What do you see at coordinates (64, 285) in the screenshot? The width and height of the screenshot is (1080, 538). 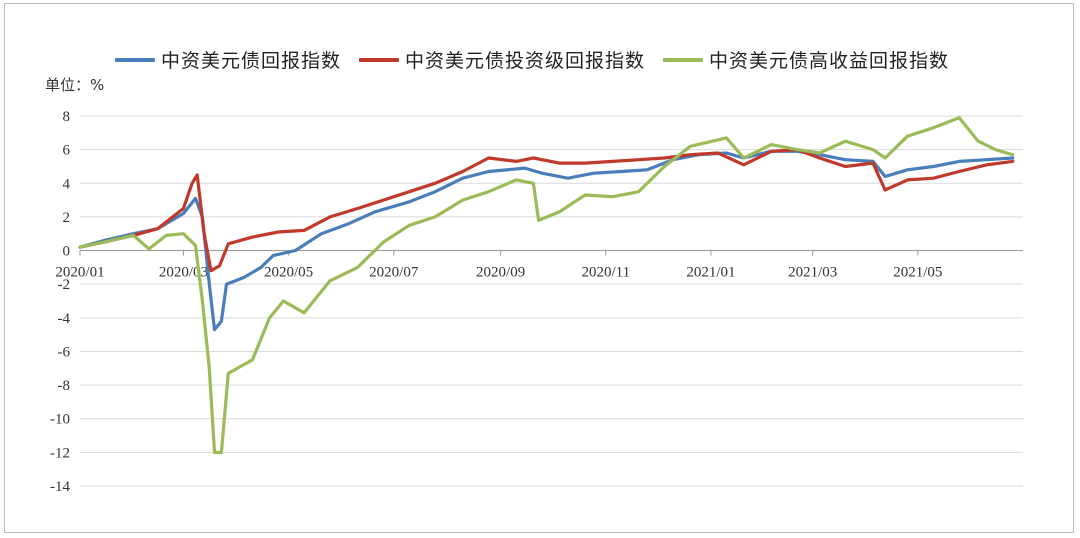 I see `y-tick-label: -2` at bounding box center [64, 285].